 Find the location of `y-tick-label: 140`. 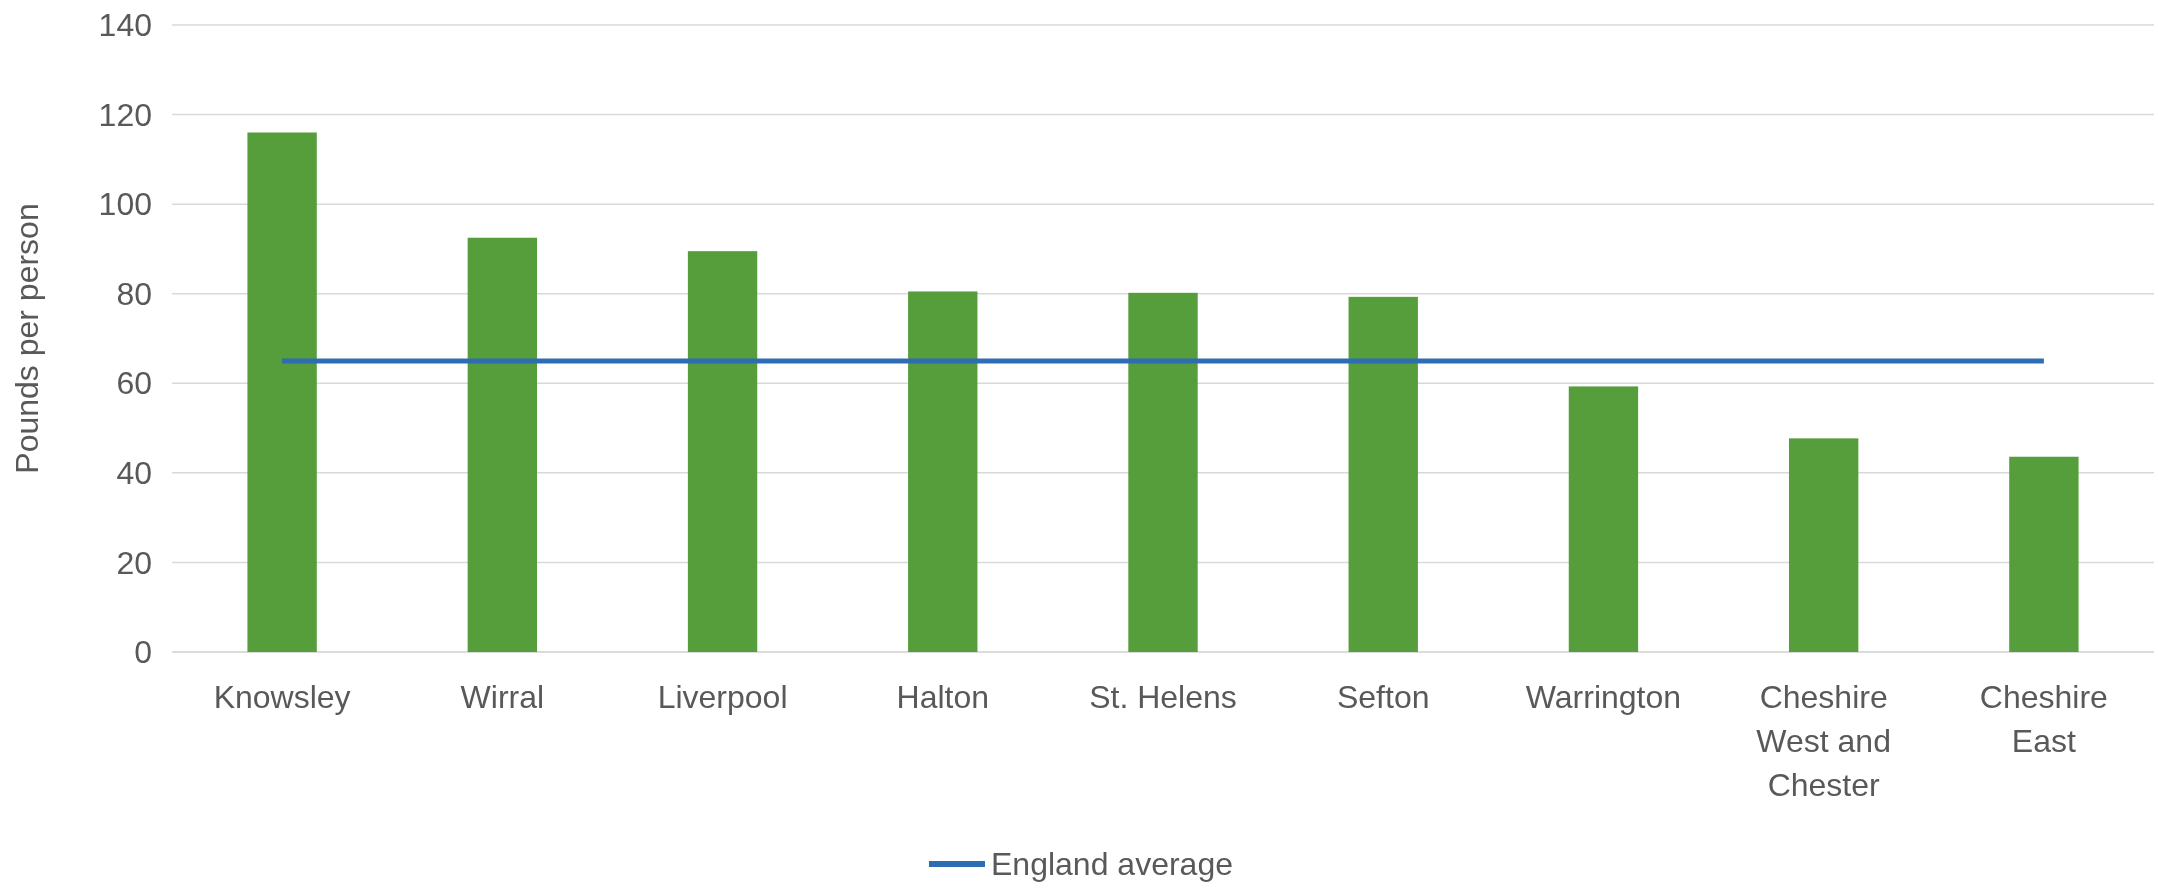

y-tick-label: 140 is located at coordinates (125, 25).